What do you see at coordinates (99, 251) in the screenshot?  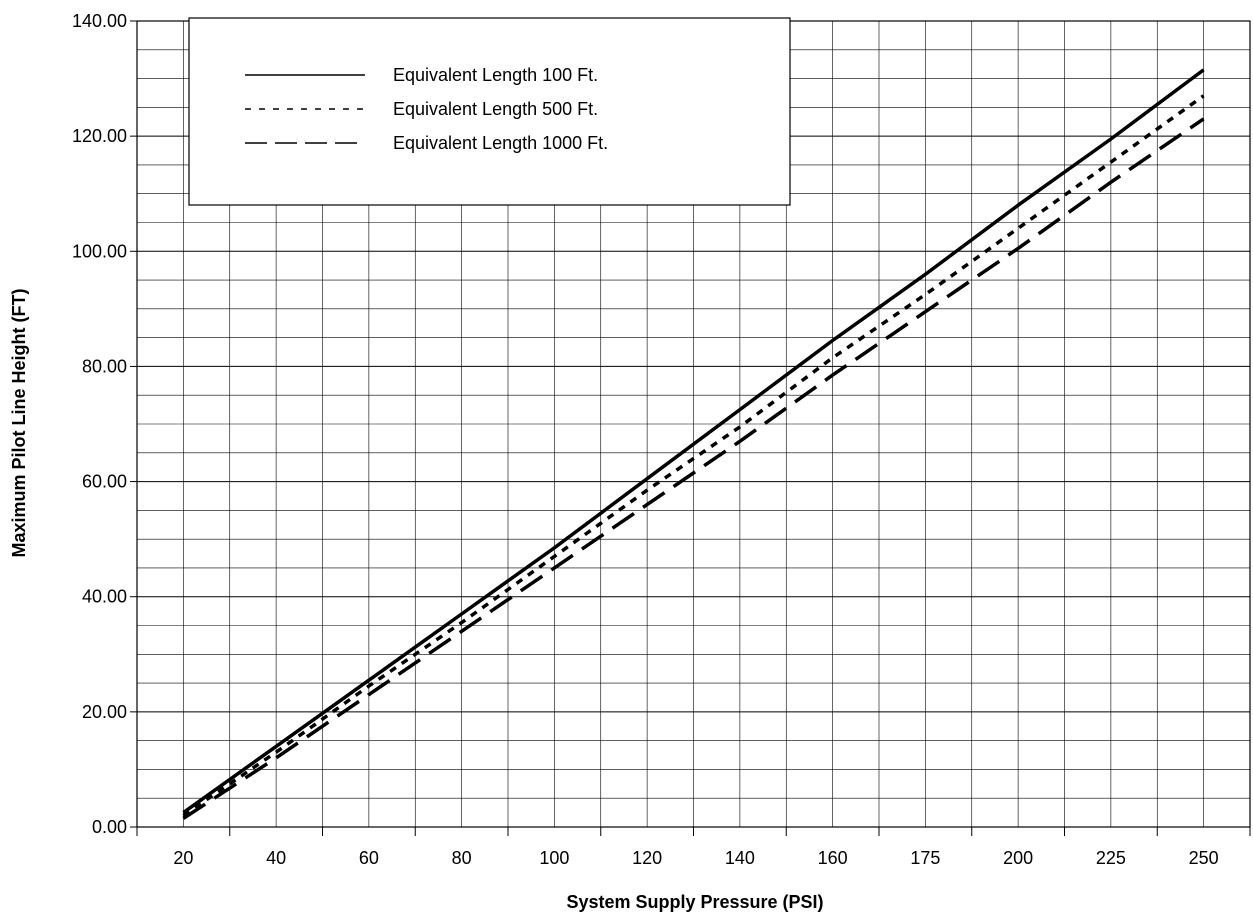 I see `y-tick-label: 100.00` at bounding box center [99, 251].